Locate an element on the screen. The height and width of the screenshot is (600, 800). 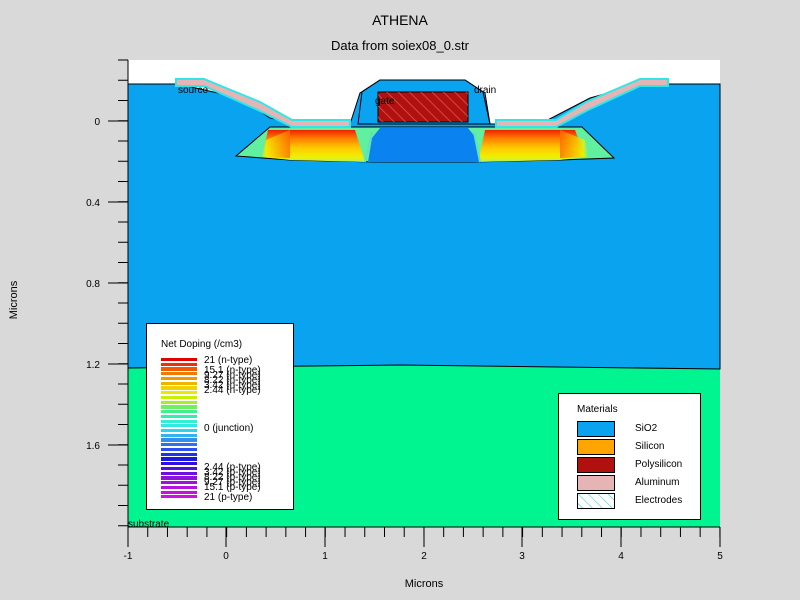
doping-legend-label: 3.42 (n-type) is located at coordinates (232, 385).